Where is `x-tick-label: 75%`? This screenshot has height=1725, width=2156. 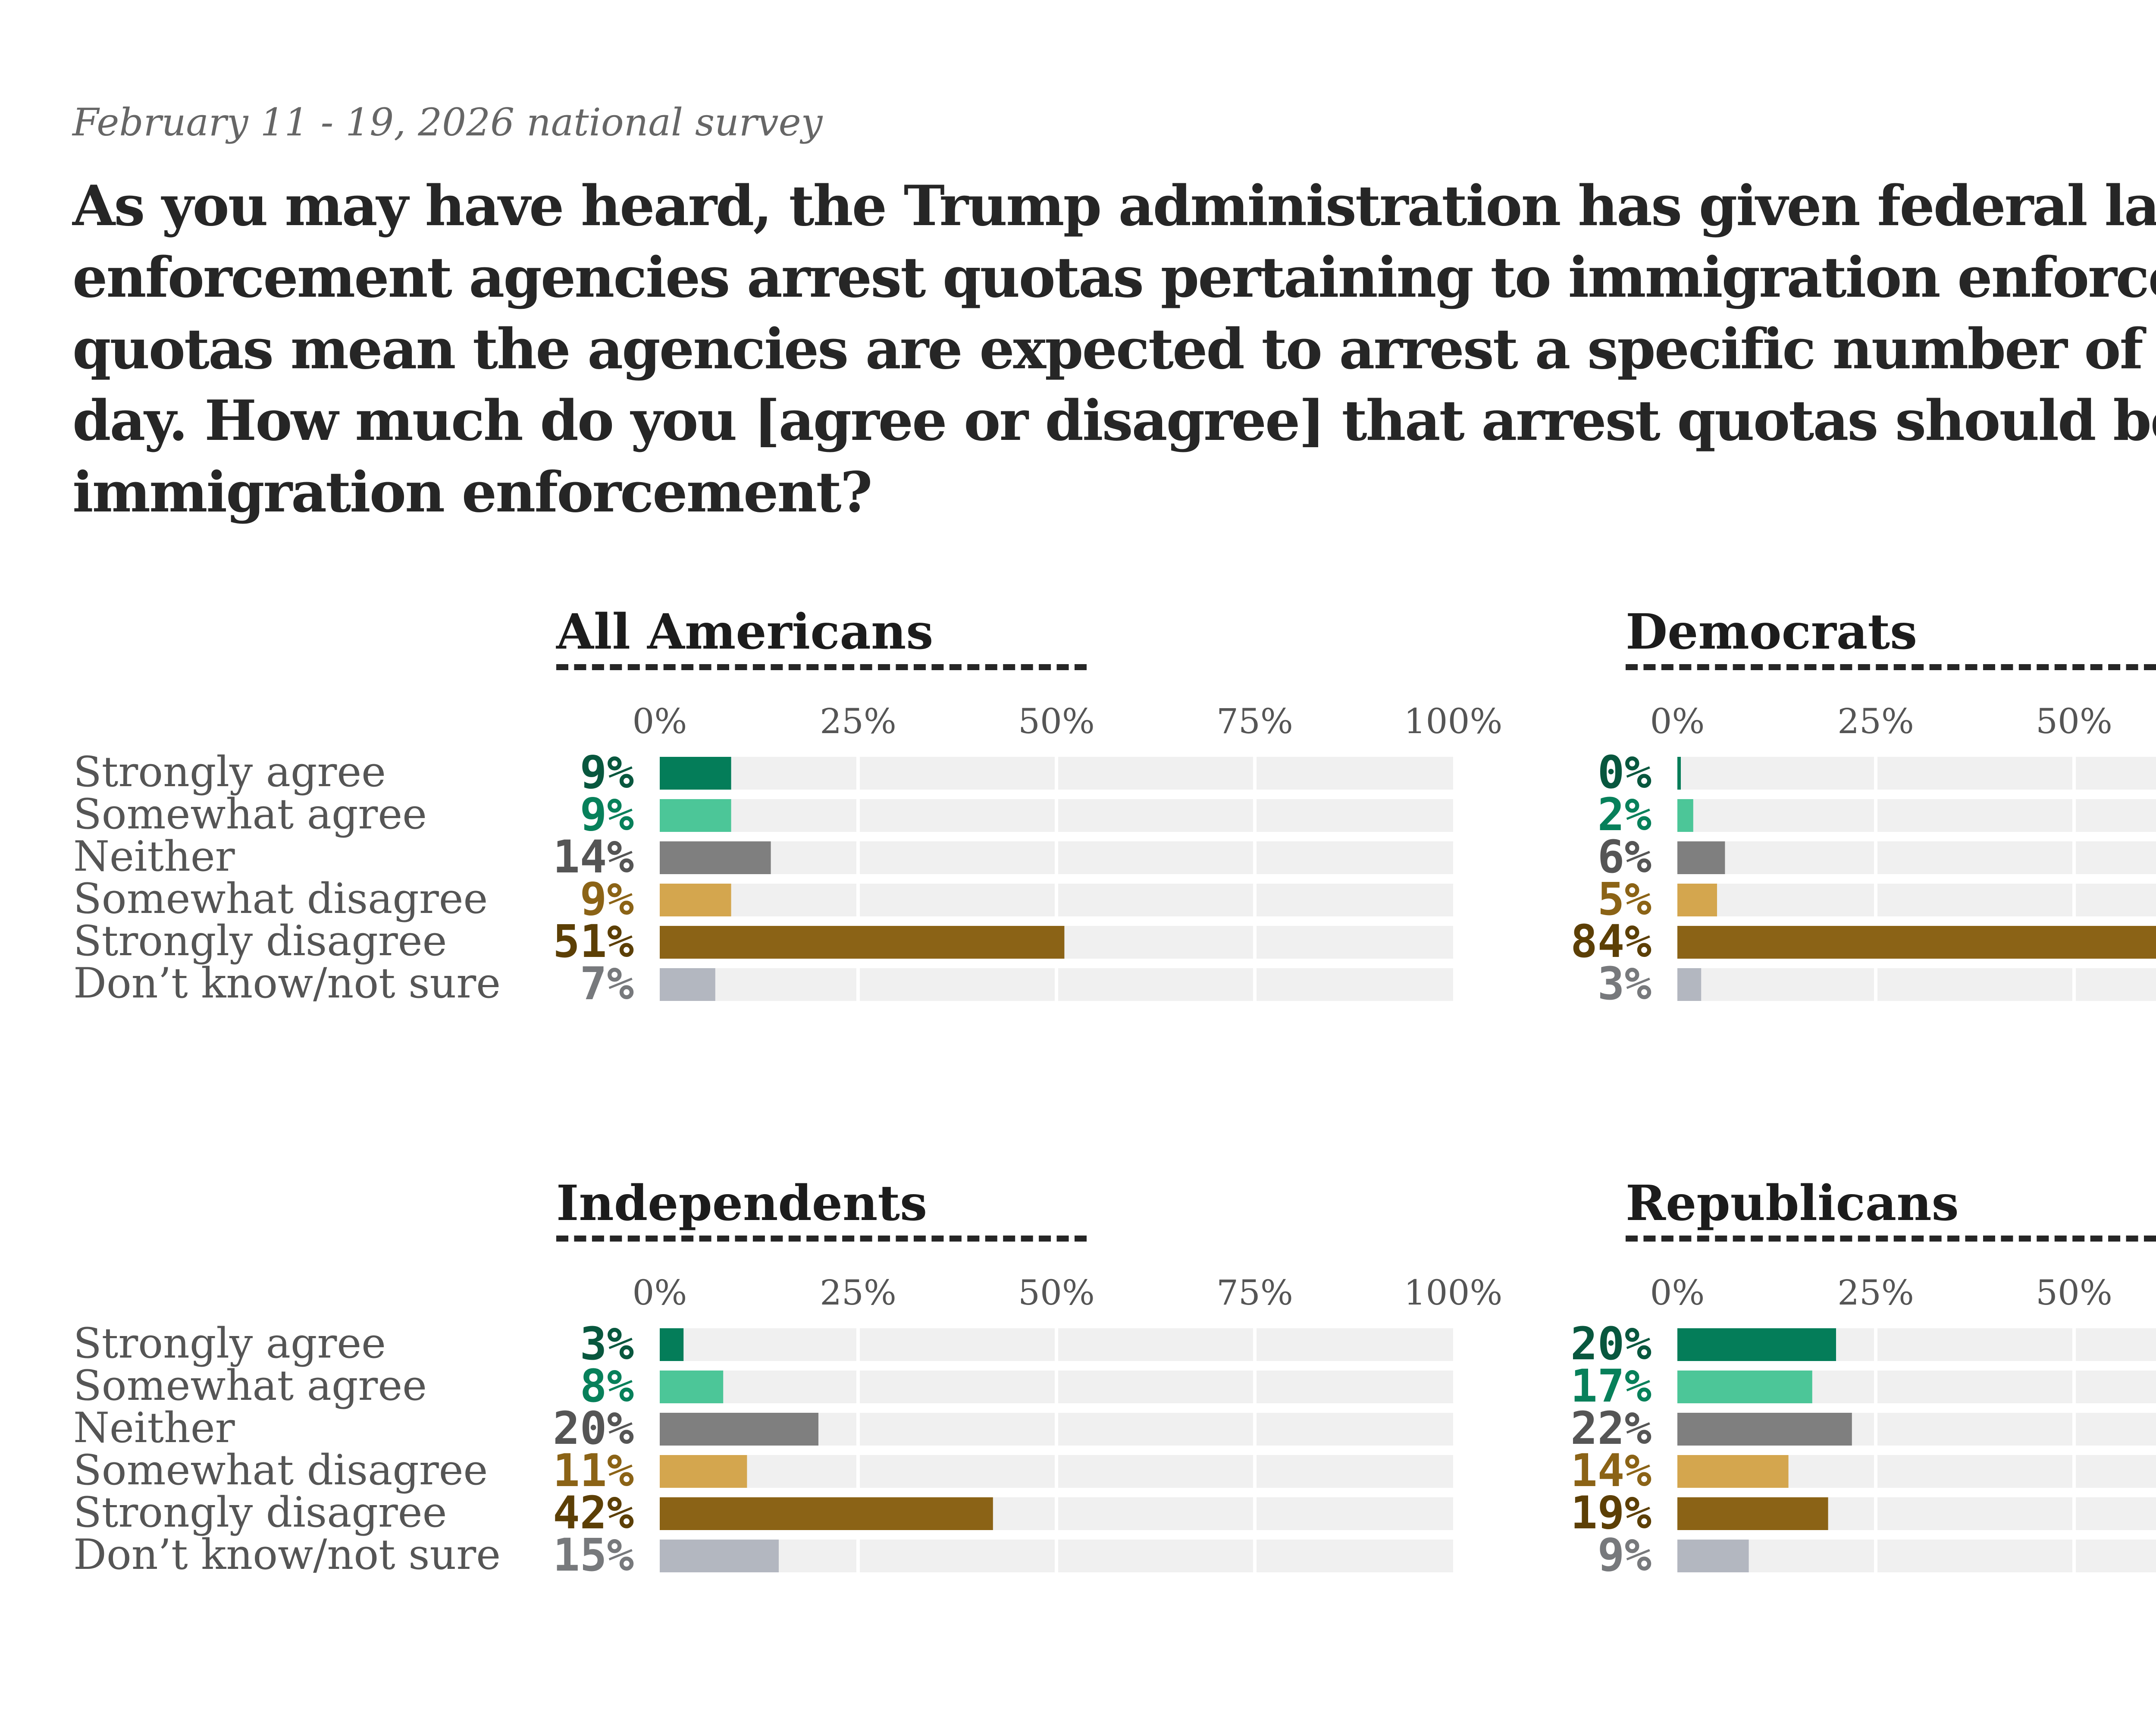 x-tick-label: 75% is located at coordinates (1254, 1293).